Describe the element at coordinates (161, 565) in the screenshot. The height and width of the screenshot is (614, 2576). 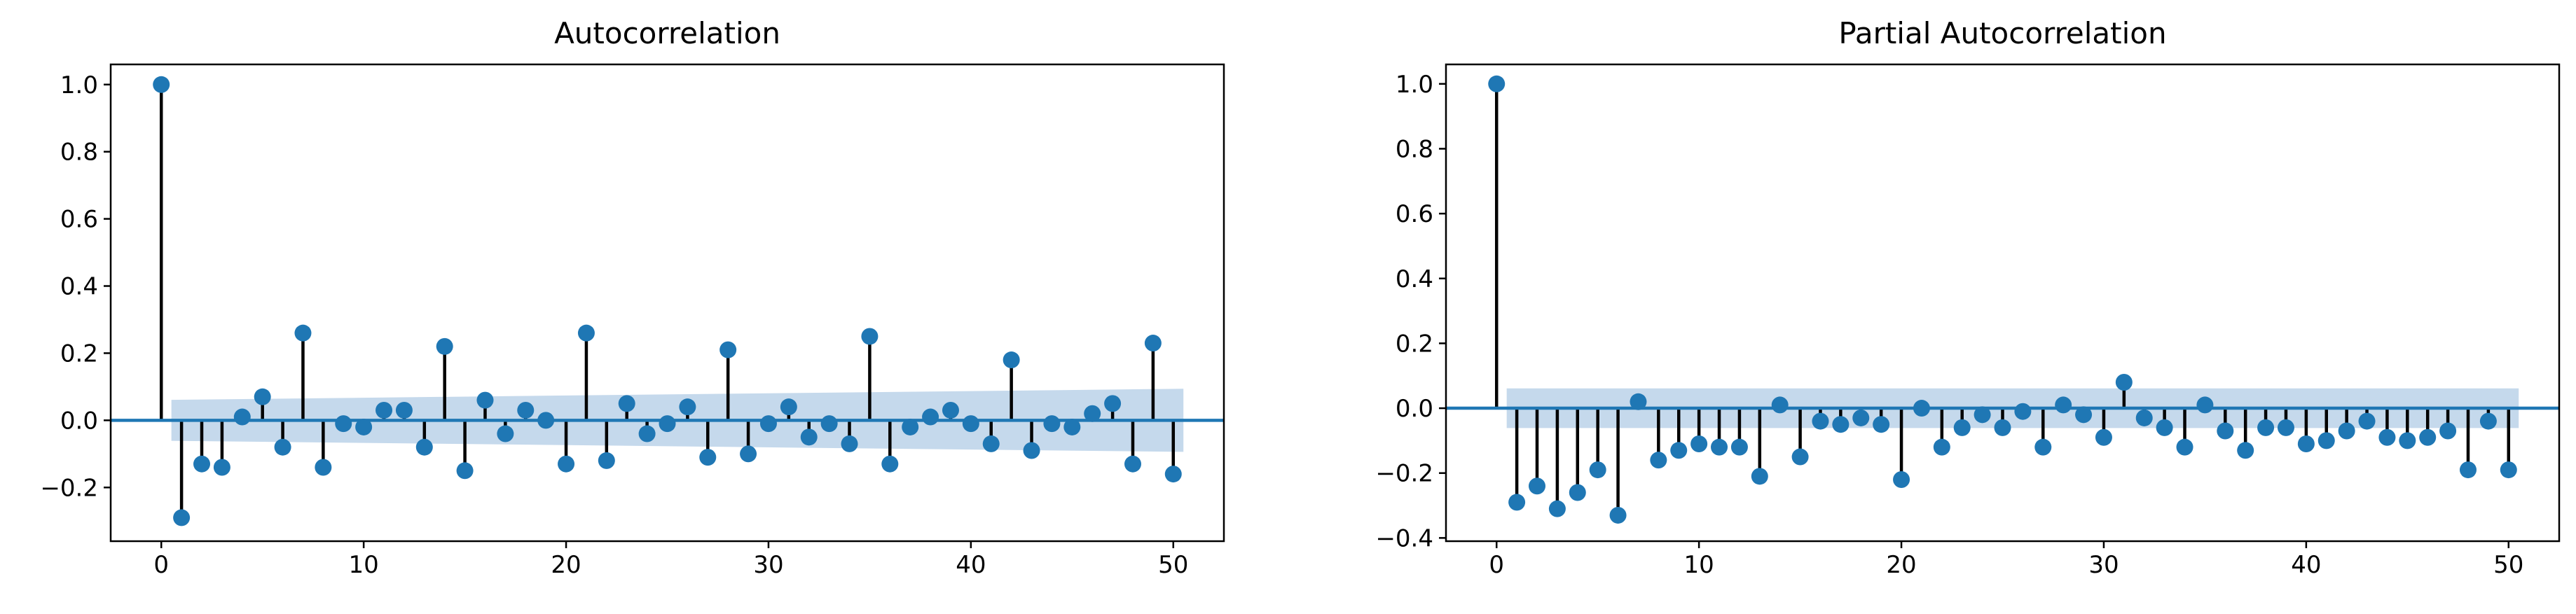
I see `x-tick-label: 0` at that location.